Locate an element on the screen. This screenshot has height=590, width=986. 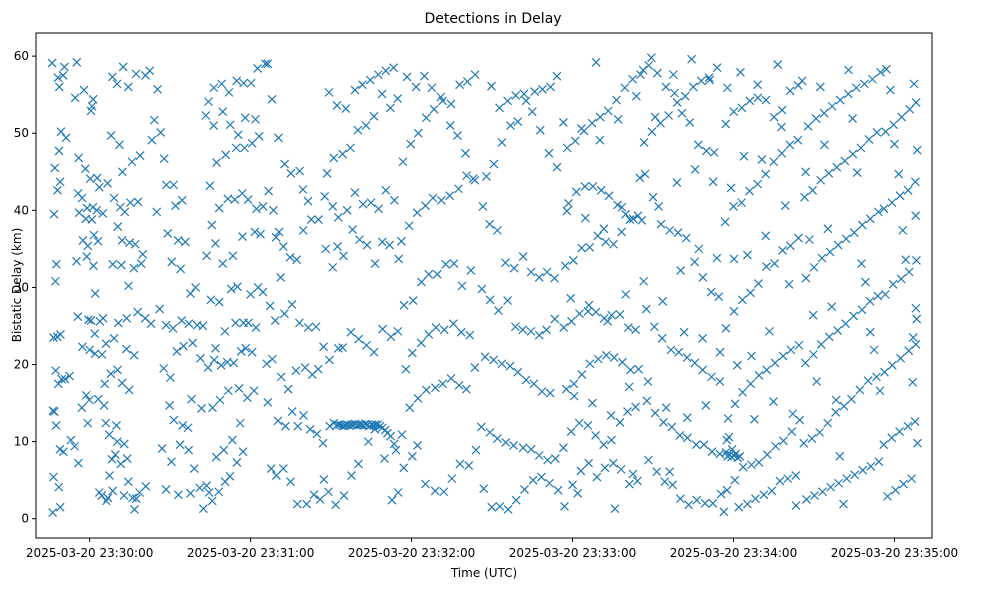
y-tick-label: 0 is located at coordinates (25, 519).